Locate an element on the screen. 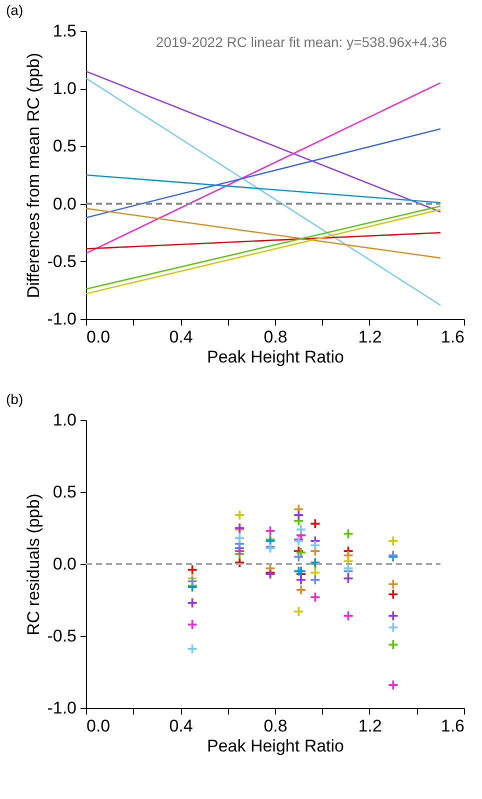  annotation: 2019-2022 RC linear fit mean: y=538.96x+4.36 is located at coordinates (302, 42).